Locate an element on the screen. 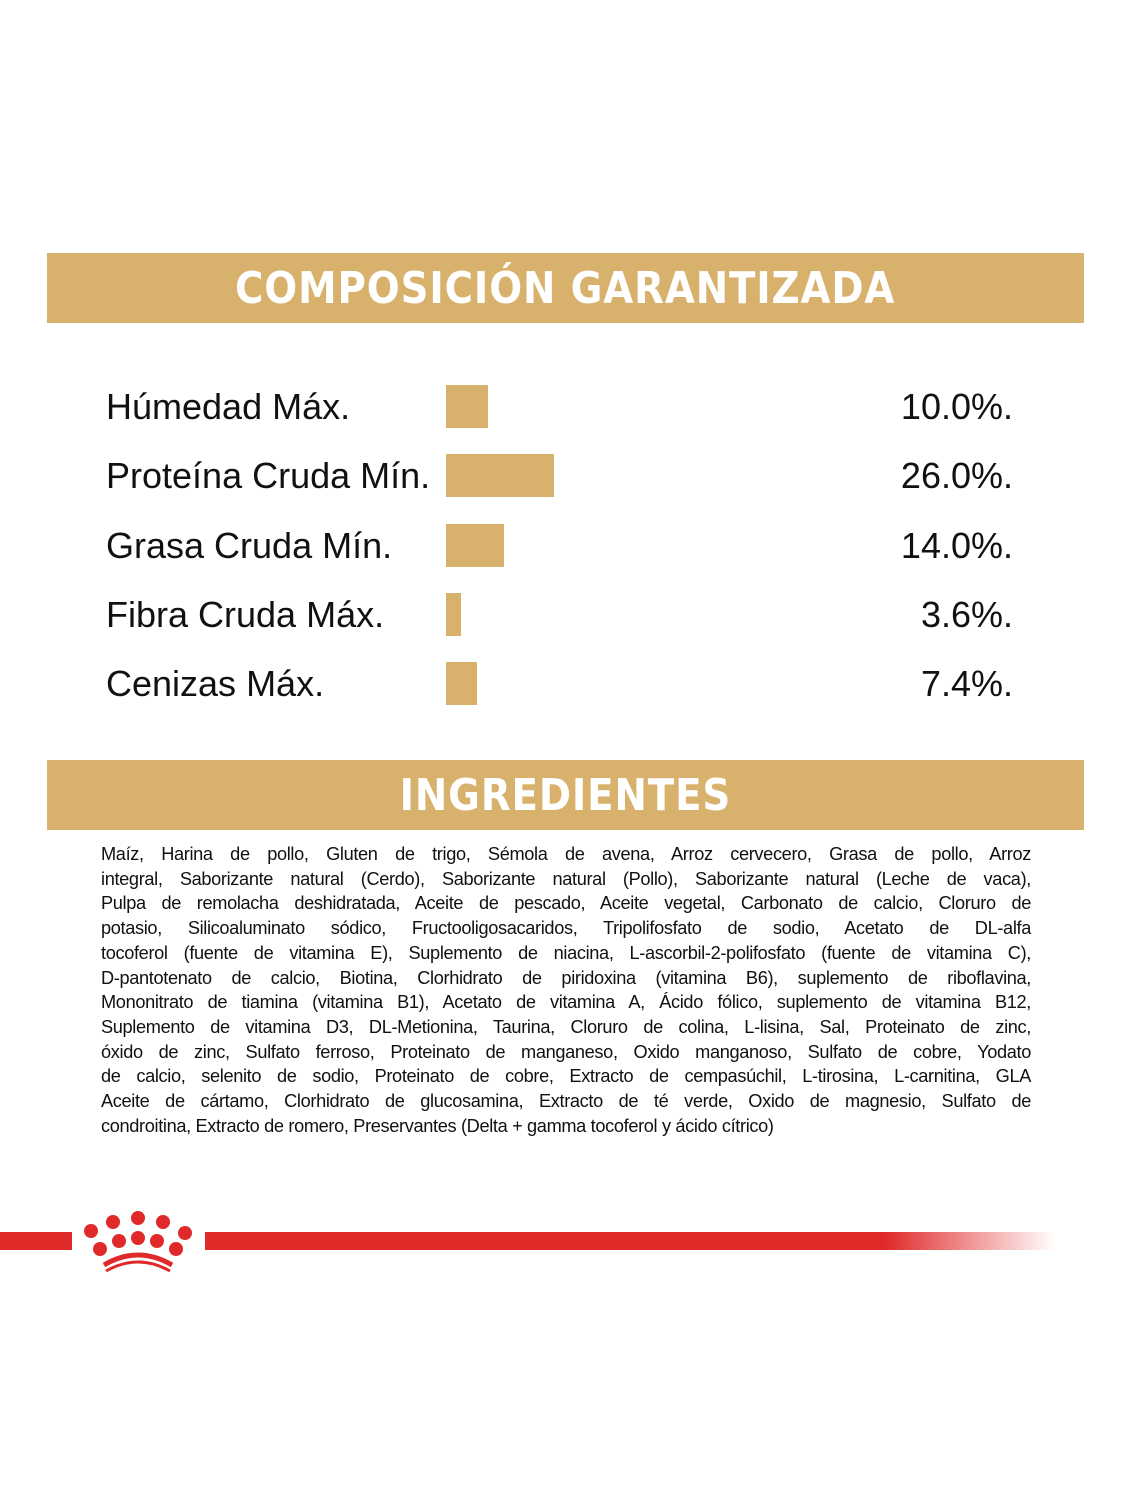 The width and height of the screenshot is (1125, 1500). royal-canin-crown-icon is located at coordinates (138, 1242).